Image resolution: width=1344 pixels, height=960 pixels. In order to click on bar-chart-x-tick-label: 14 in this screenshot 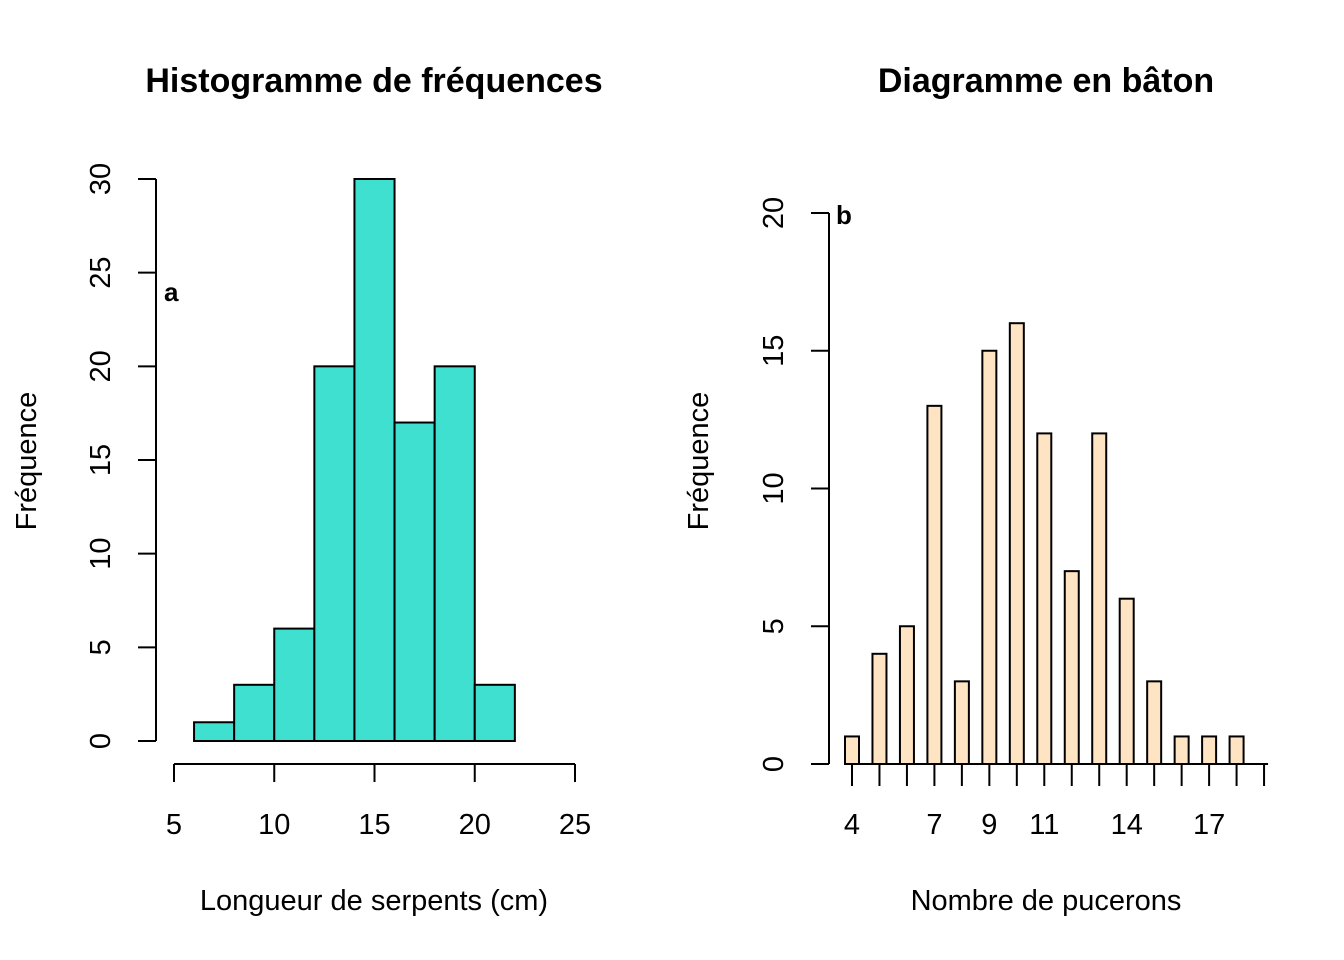, I will do `click(1127, 825)`.